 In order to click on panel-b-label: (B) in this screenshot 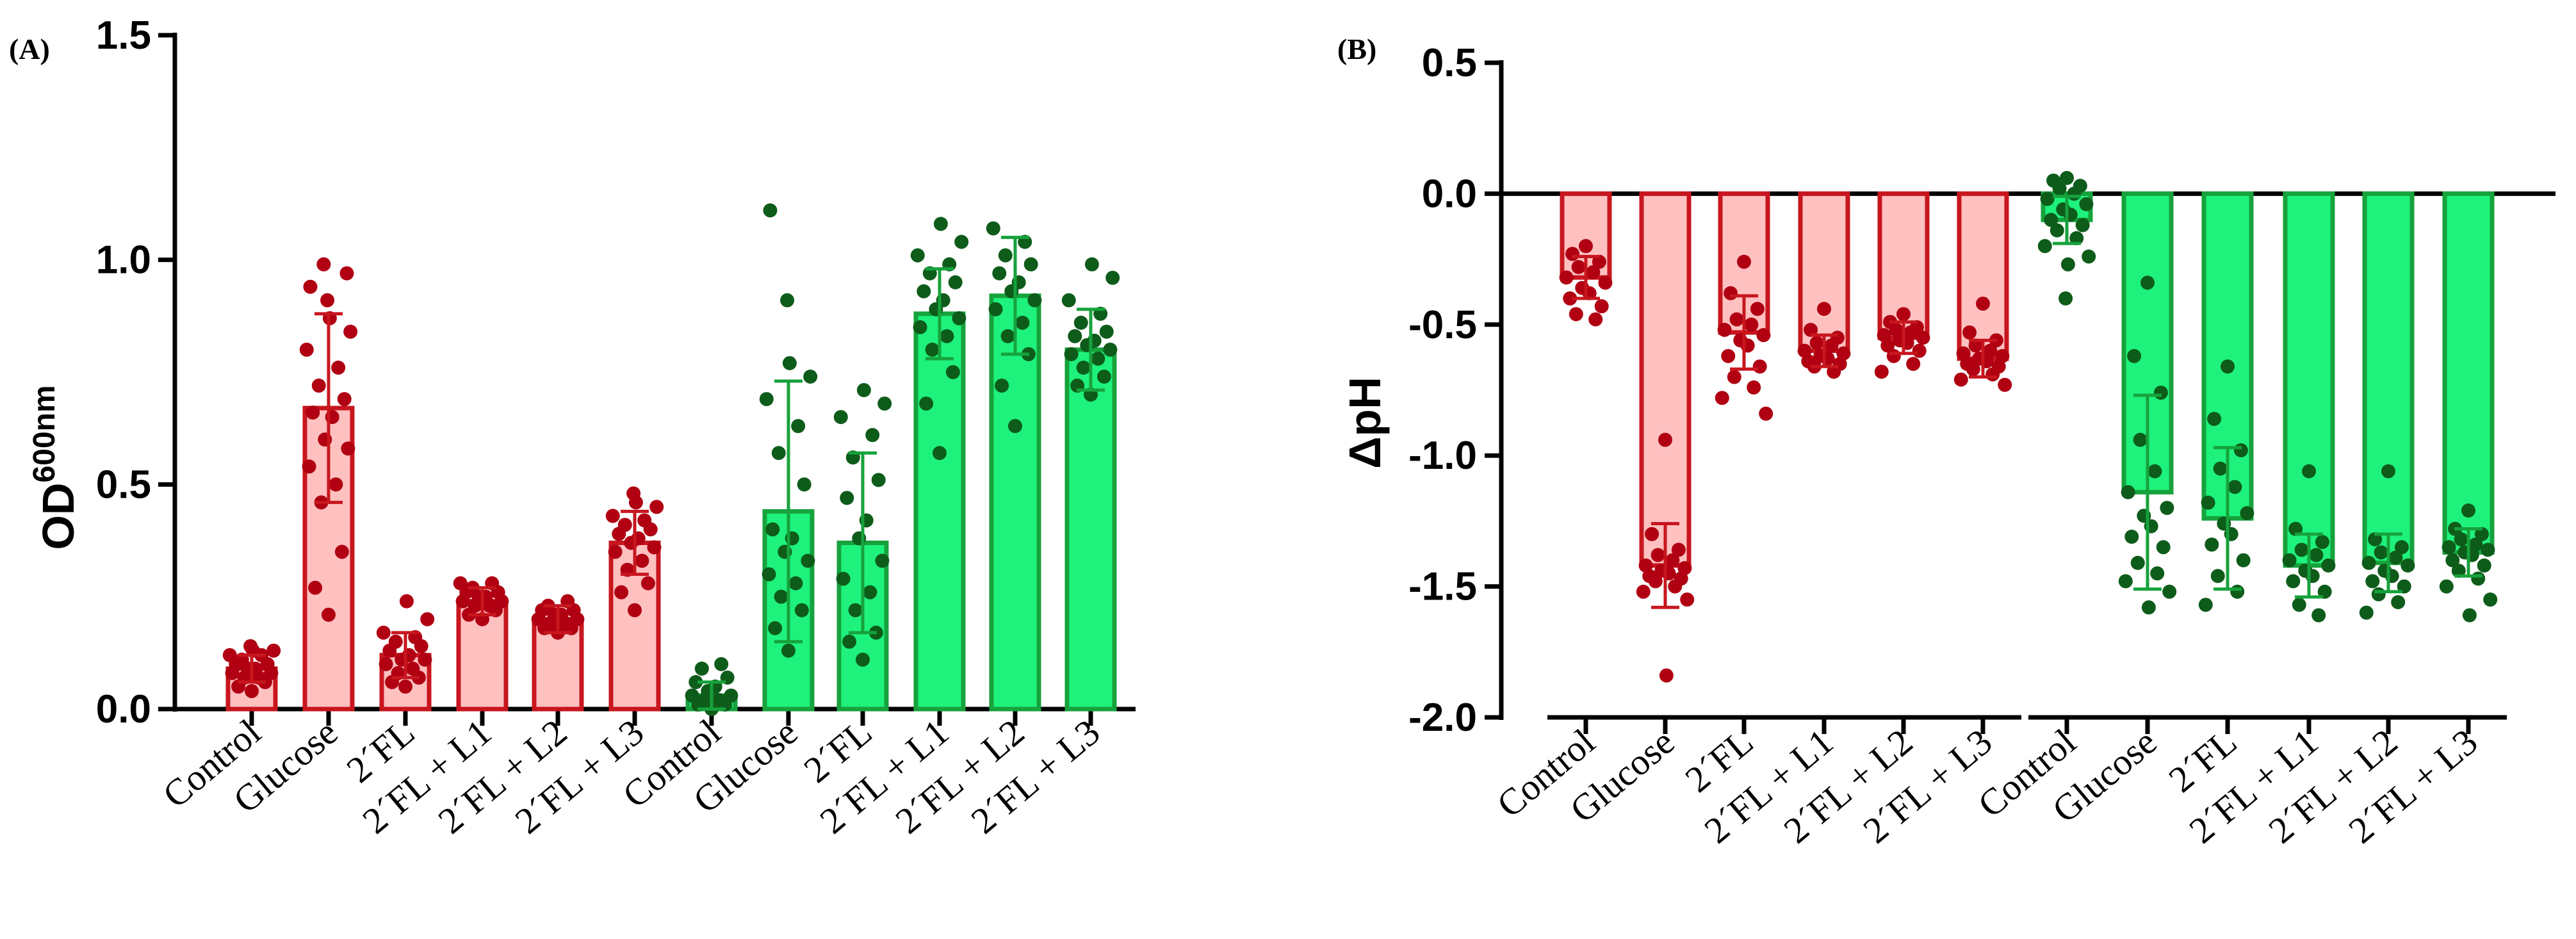, I will do `click(1356, 49)`.